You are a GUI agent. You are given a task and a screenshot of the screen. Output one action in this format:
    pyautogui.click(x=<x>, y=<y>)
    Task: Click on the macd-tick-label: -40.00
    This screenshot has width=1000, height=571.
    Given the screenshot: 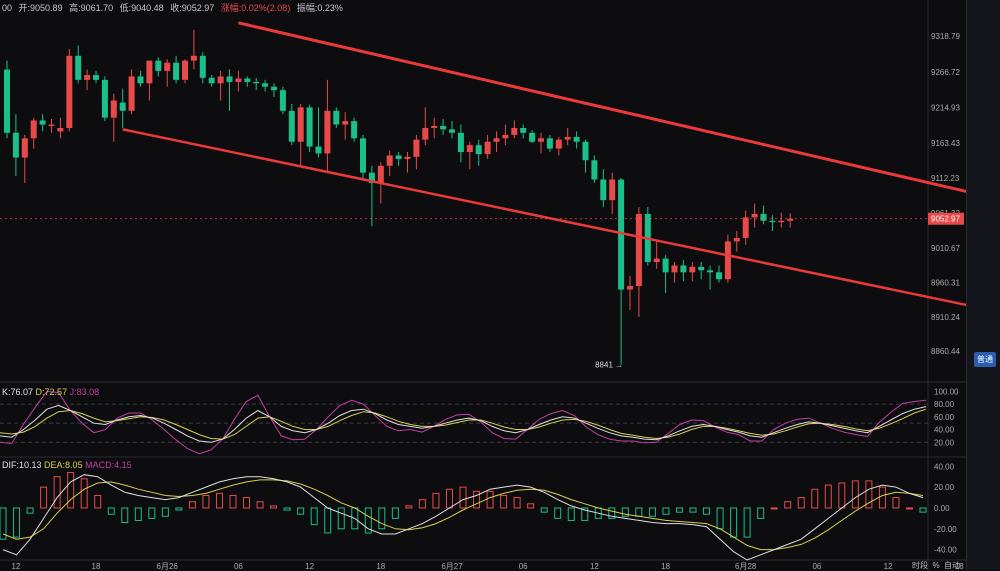 What is the action you would take?
    pyautogui.click(x=945, y=550)
    